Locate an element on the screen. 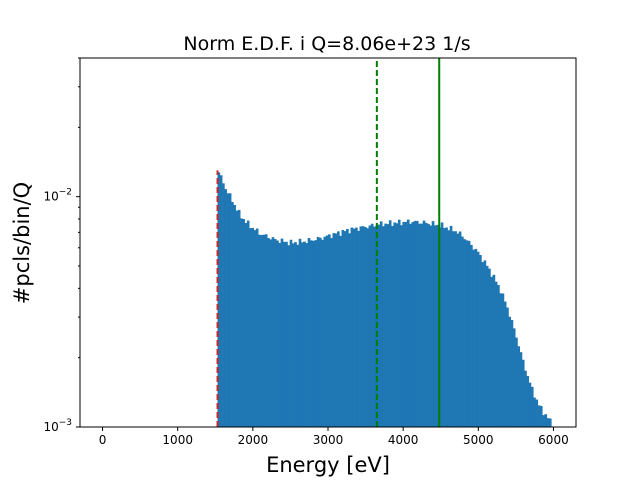 The height and width of the screenshot is (480, 640). x-tick-label: 1000 is located at coordinates (177, 440).